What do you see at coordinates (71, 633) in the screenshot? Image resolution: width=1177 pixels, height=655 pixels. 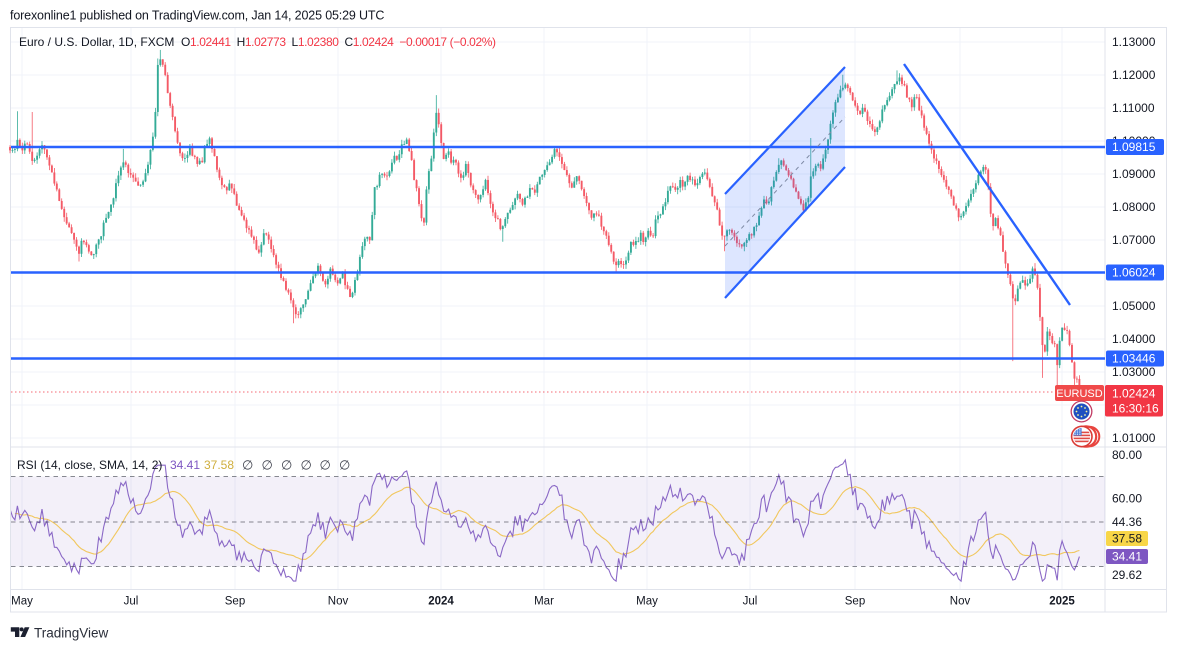 I see `svg-text: TradingView` at bounding box center [71, 633].